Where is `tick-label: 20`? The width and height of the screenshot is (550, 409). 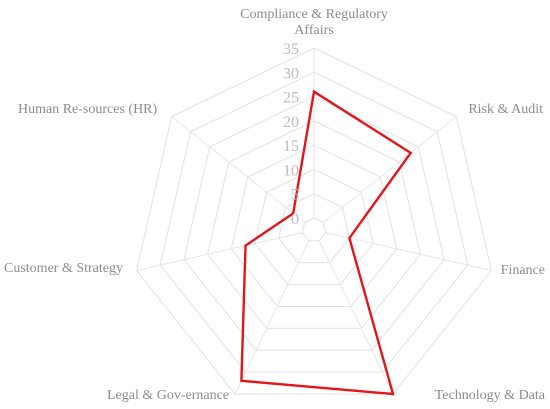
tick-label: 20 is located at coordinates (291, 122).